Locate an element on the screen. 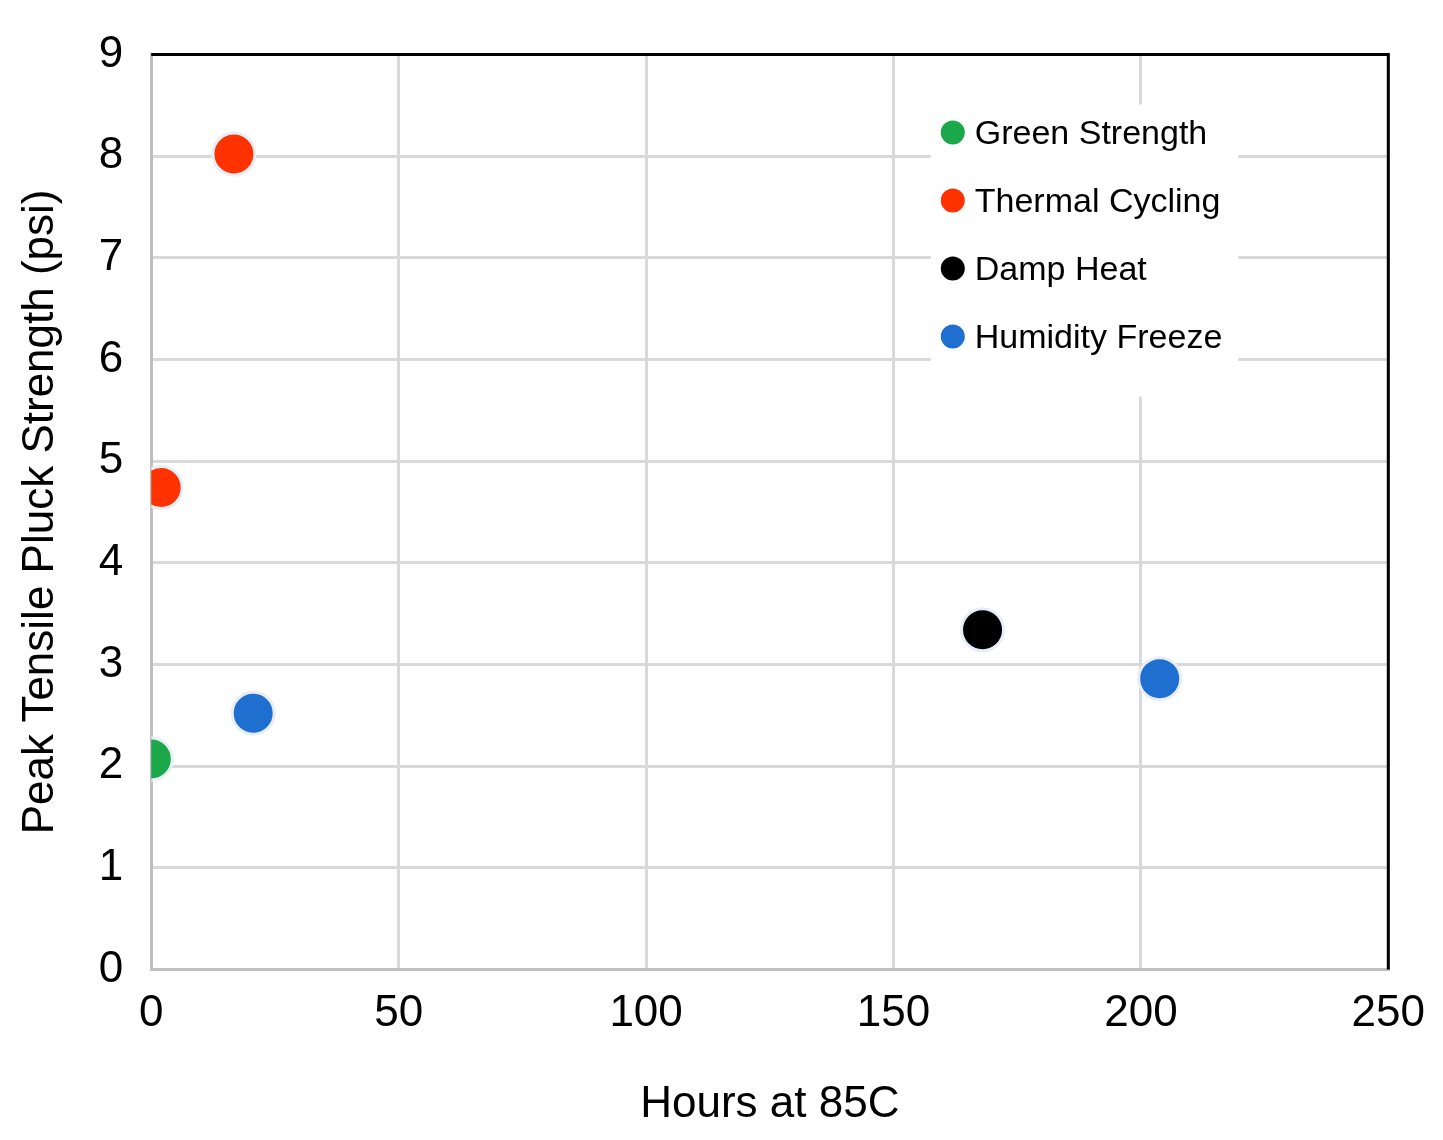  legend-label: Damp Heat is located at coordinates (1061, 267).